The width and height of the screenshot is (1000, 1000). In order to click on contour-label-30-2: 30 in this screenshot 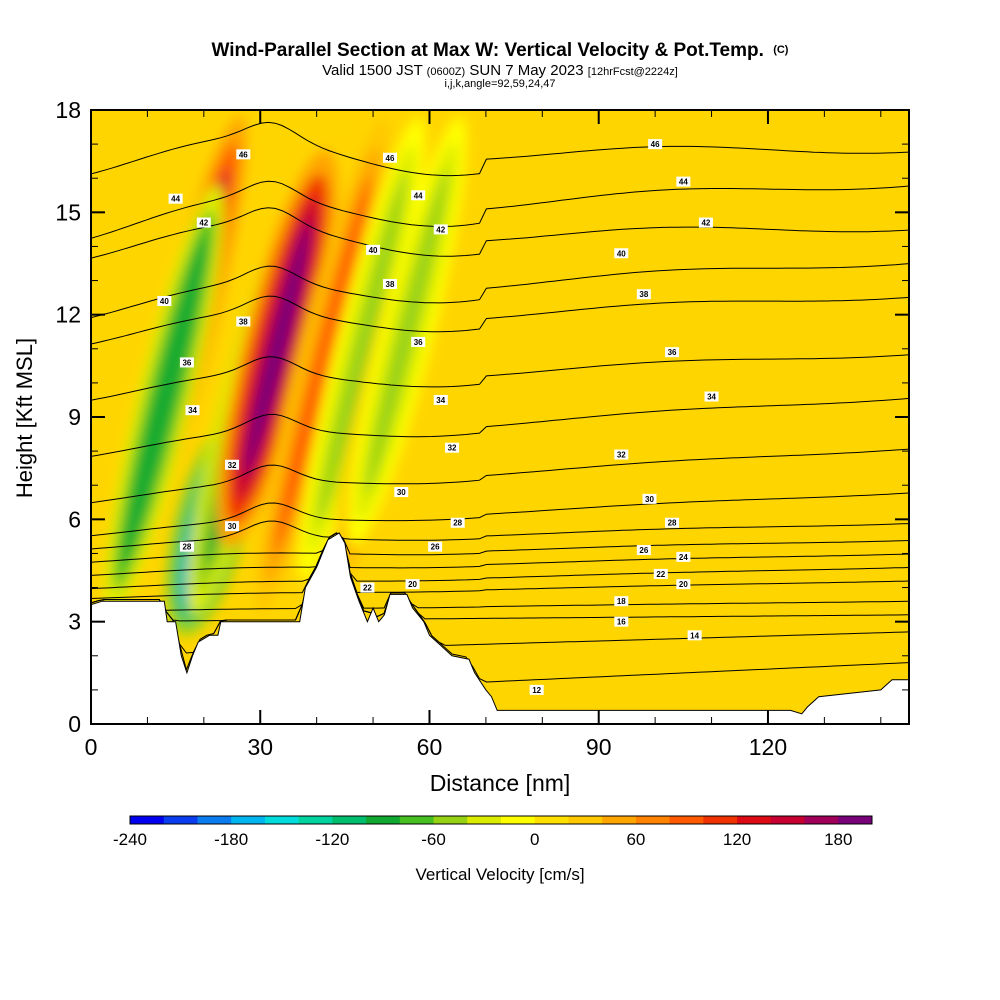, I will do `click(649, 499)`.